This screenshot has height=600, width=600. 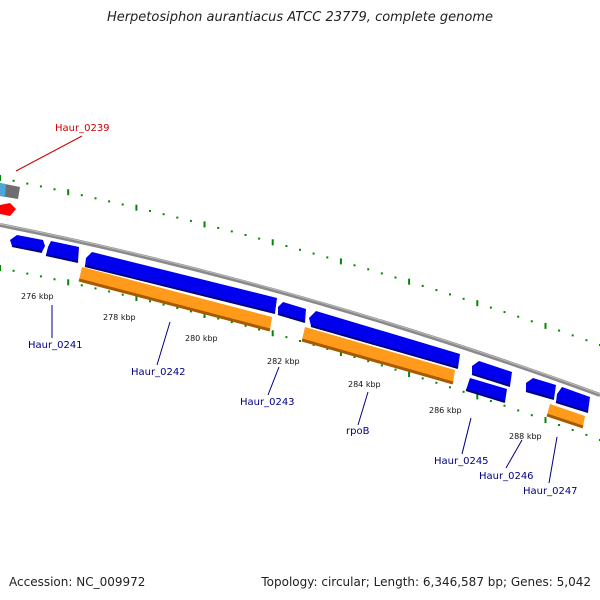 I want to click on label-haur-0243: Haur_0243, so click(x=267, y=402).